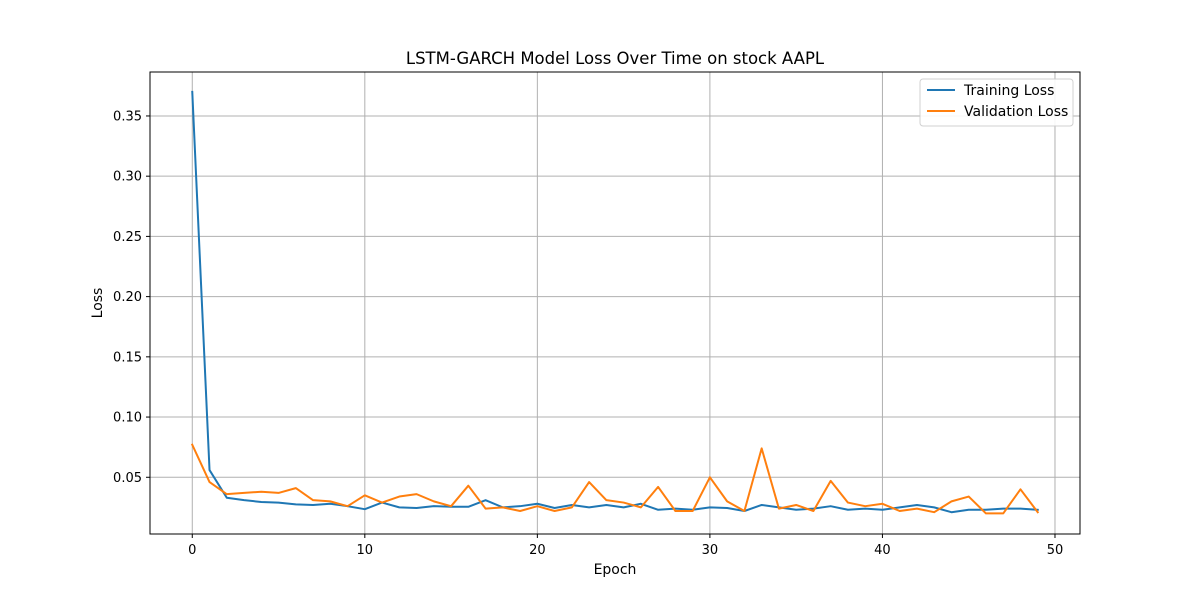  What do you see at coordinates (615, 479) in the screenshot?
I see `series-line-validation-loss` at bounding box center [615, 479].